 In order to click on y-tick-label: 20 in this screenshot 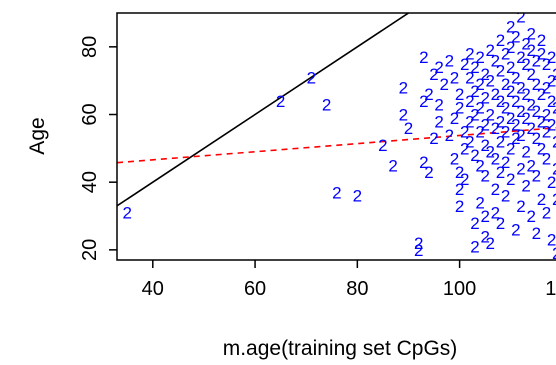, I will do `click(90, 250)`.